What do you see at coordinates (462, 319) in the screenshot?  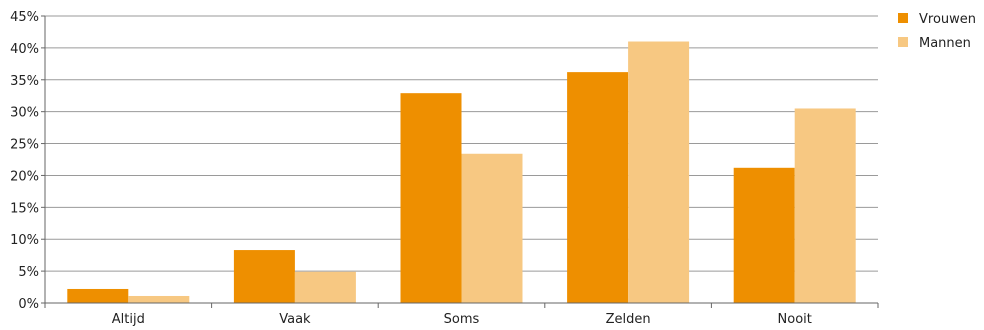 I see `x-tick-label: Soms` at bounding box center [462, 319].